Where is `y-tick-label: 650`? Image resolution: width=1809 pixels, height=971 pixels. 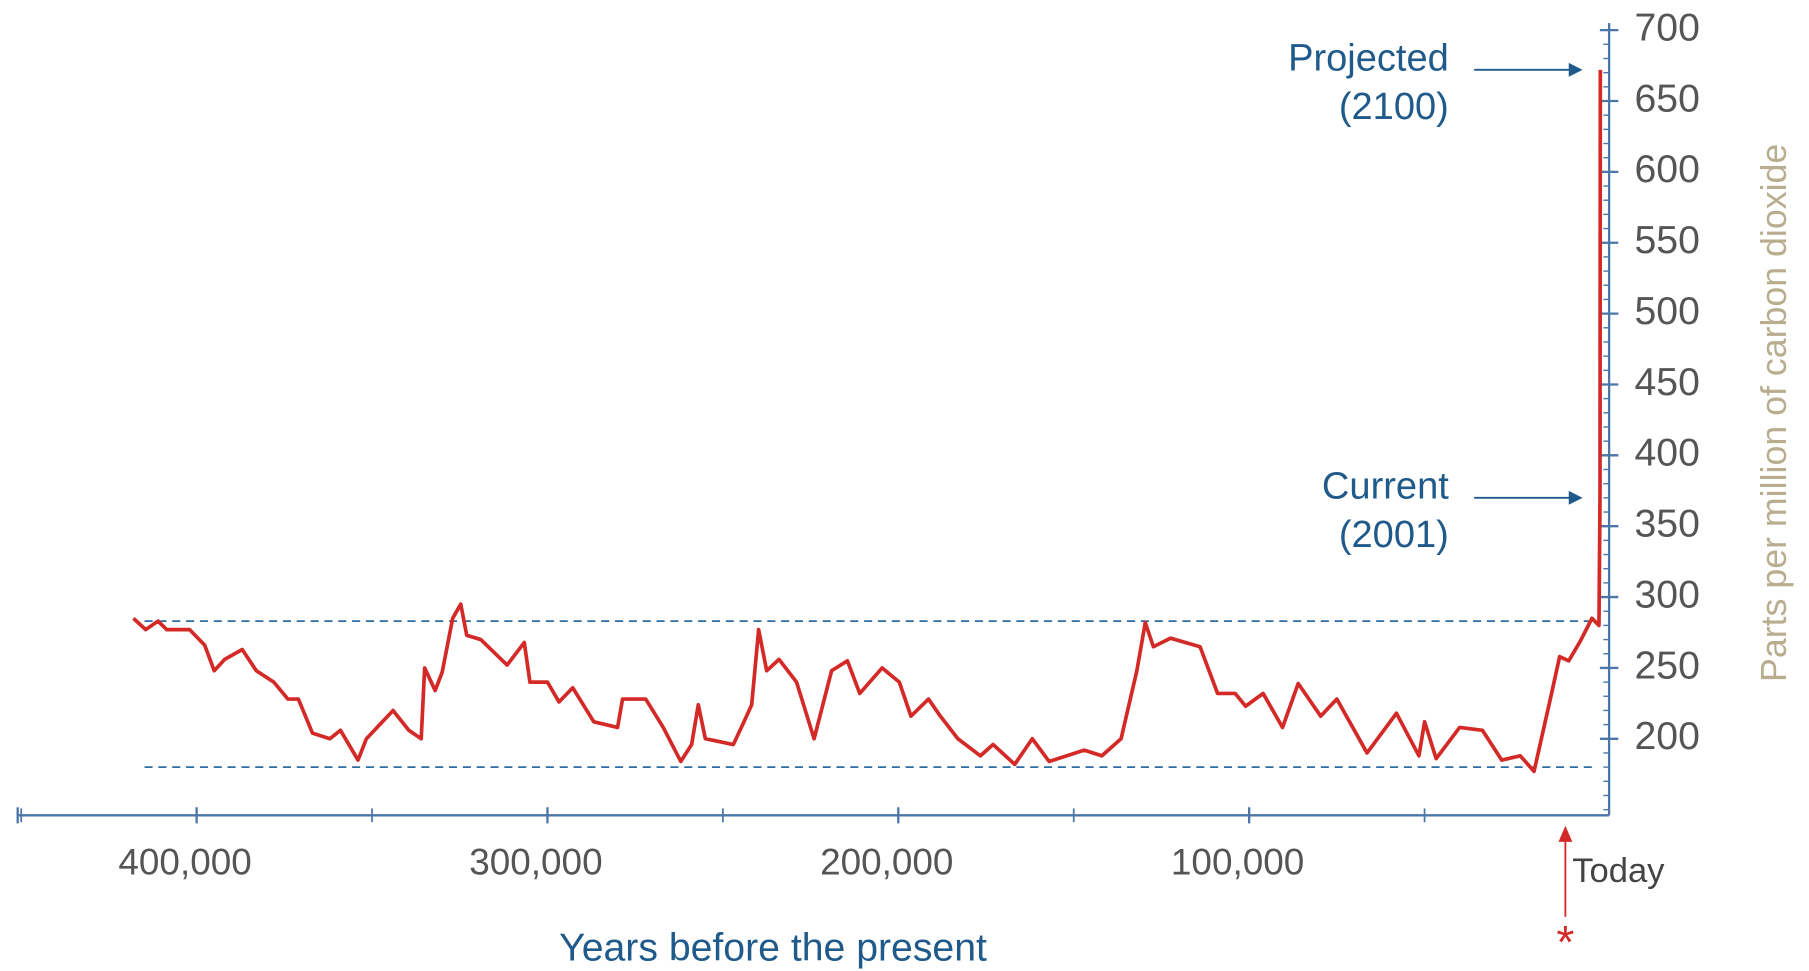 y-tick-label: 650 is located at coordinates (1666, 98).